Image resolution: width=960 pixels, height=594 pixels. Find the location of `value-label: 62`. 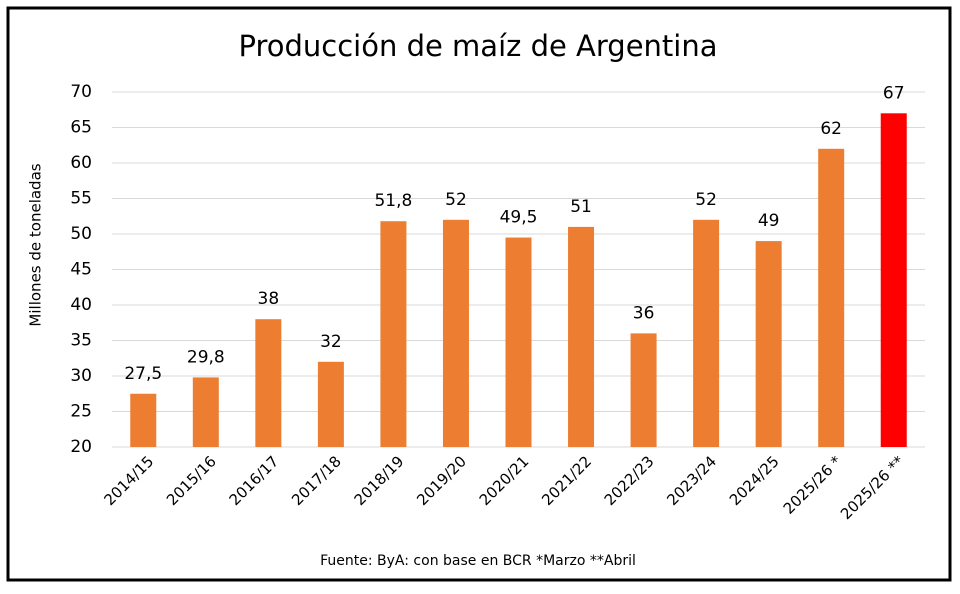

value-label: 62 is located at coordinates (831, 129).